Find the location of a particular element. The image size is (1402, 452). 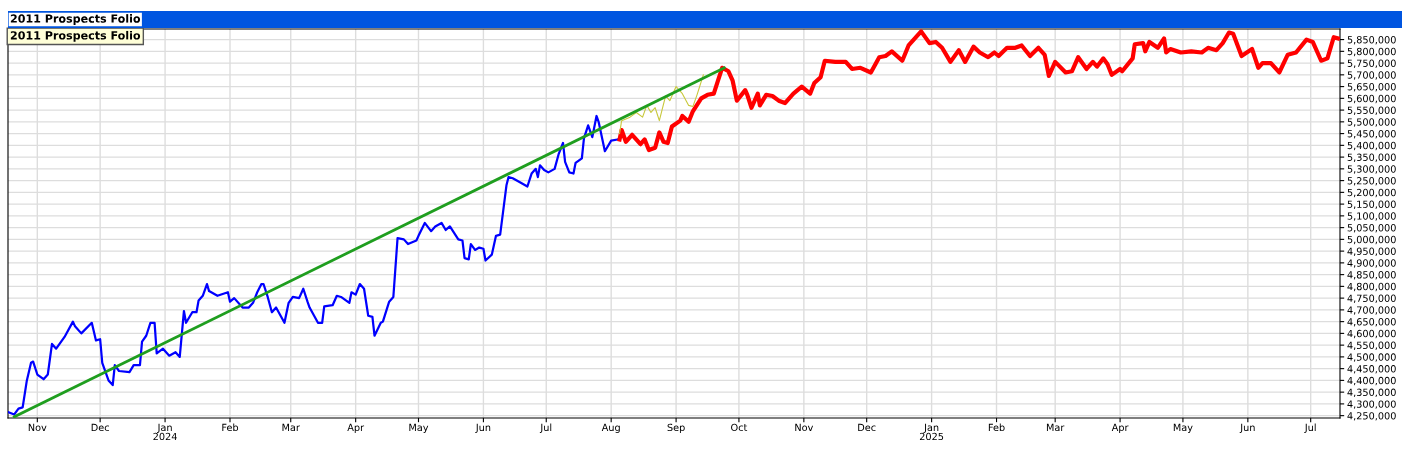

y-tick-label: 4,950,000 is located at coordinates (1371, 251).